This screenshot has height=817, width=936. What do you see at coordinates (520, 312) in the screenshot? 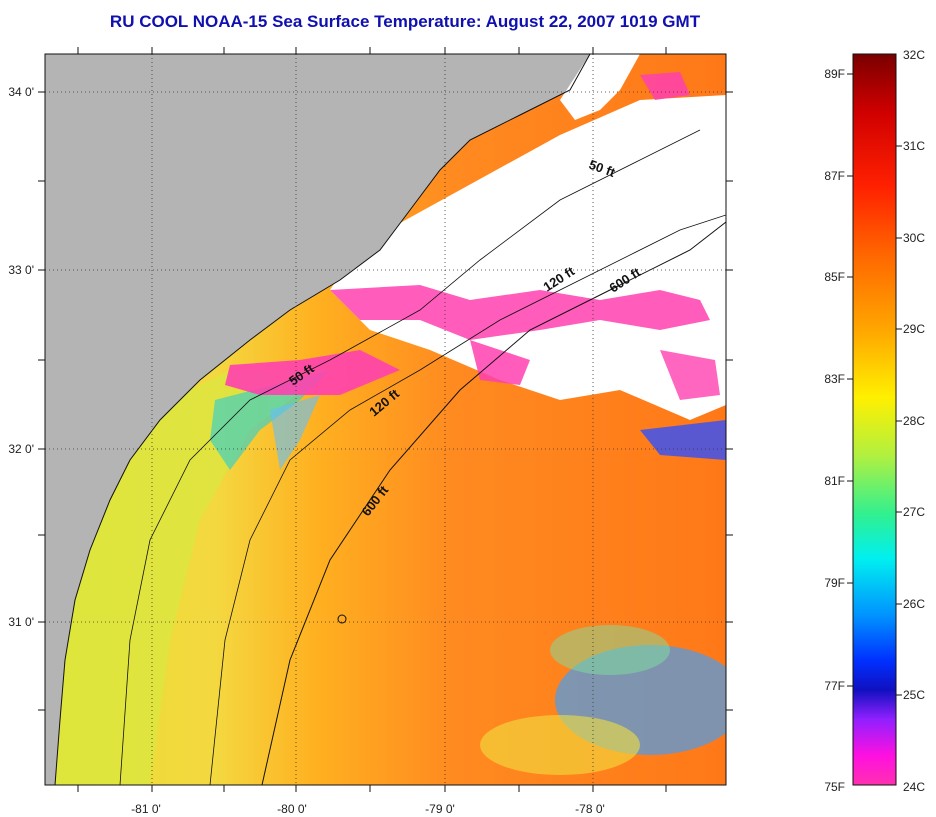
I see `cloud-edge-pink` at bounding box center [520, 312].